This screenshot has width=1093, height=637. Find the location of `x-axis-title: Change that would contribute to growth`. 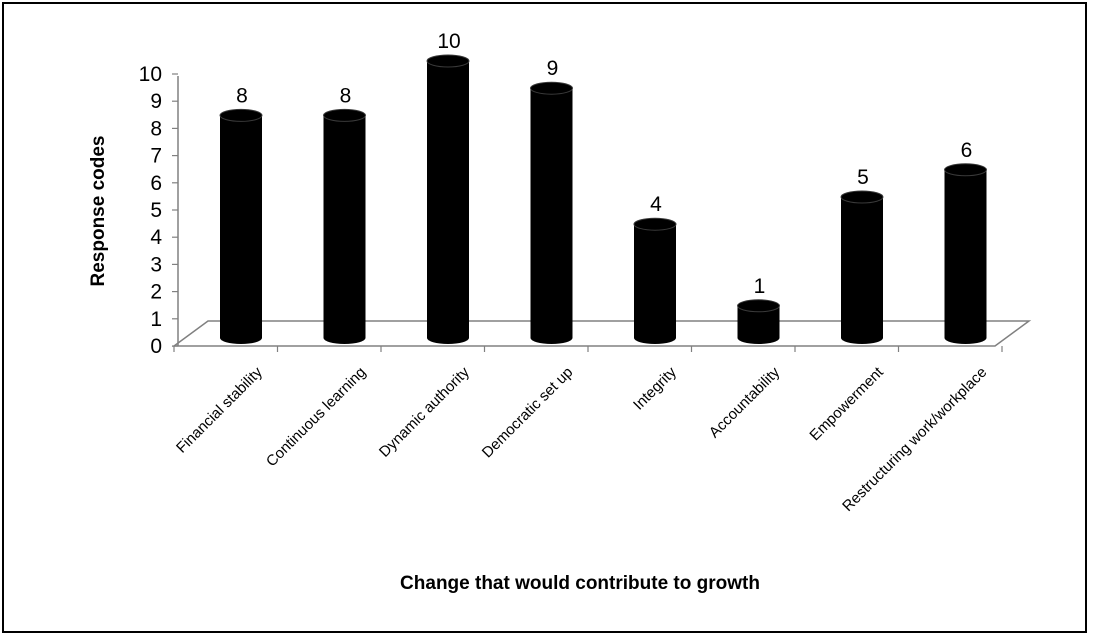

x-axis-title: Change that would contribute to growth is located at coordinates (580, 583).